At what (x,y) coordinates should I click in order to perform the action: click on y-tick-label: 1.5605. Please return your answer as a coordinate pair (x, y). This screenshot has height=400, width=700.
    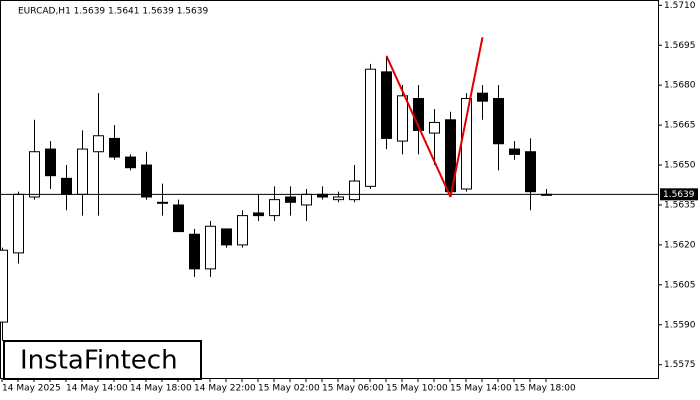
    Looking at the image, I should click on (680, 285).